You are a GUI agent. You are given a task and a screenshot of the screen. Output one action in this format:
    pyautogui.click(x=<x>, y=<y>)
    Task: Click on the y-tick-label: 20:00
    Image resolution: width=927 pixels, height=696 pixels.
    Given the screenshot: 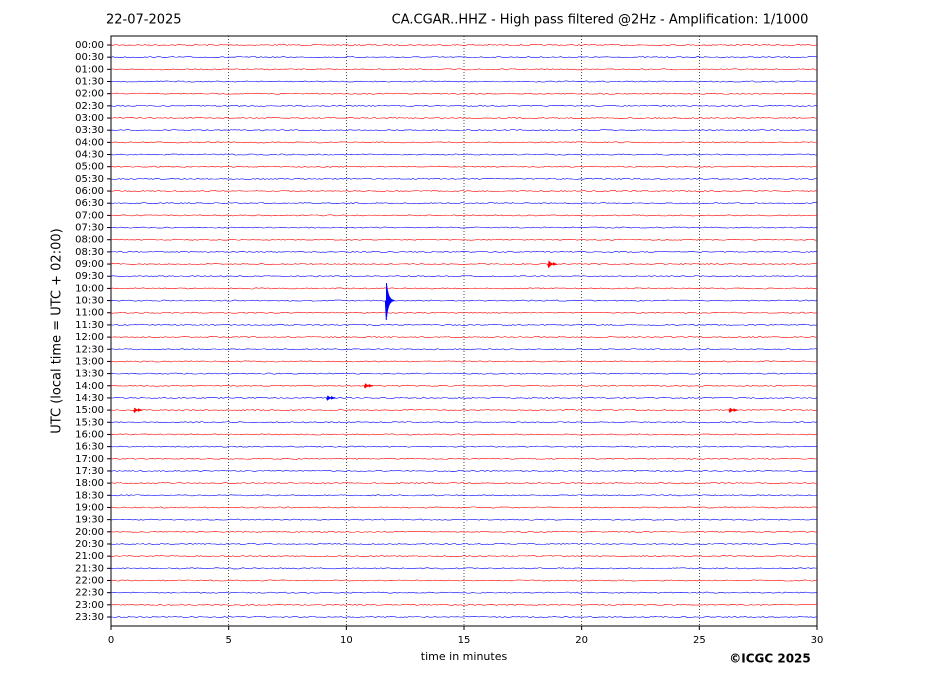 What is the action you would take?
    pyautogui.click(x=89, y=532)
    